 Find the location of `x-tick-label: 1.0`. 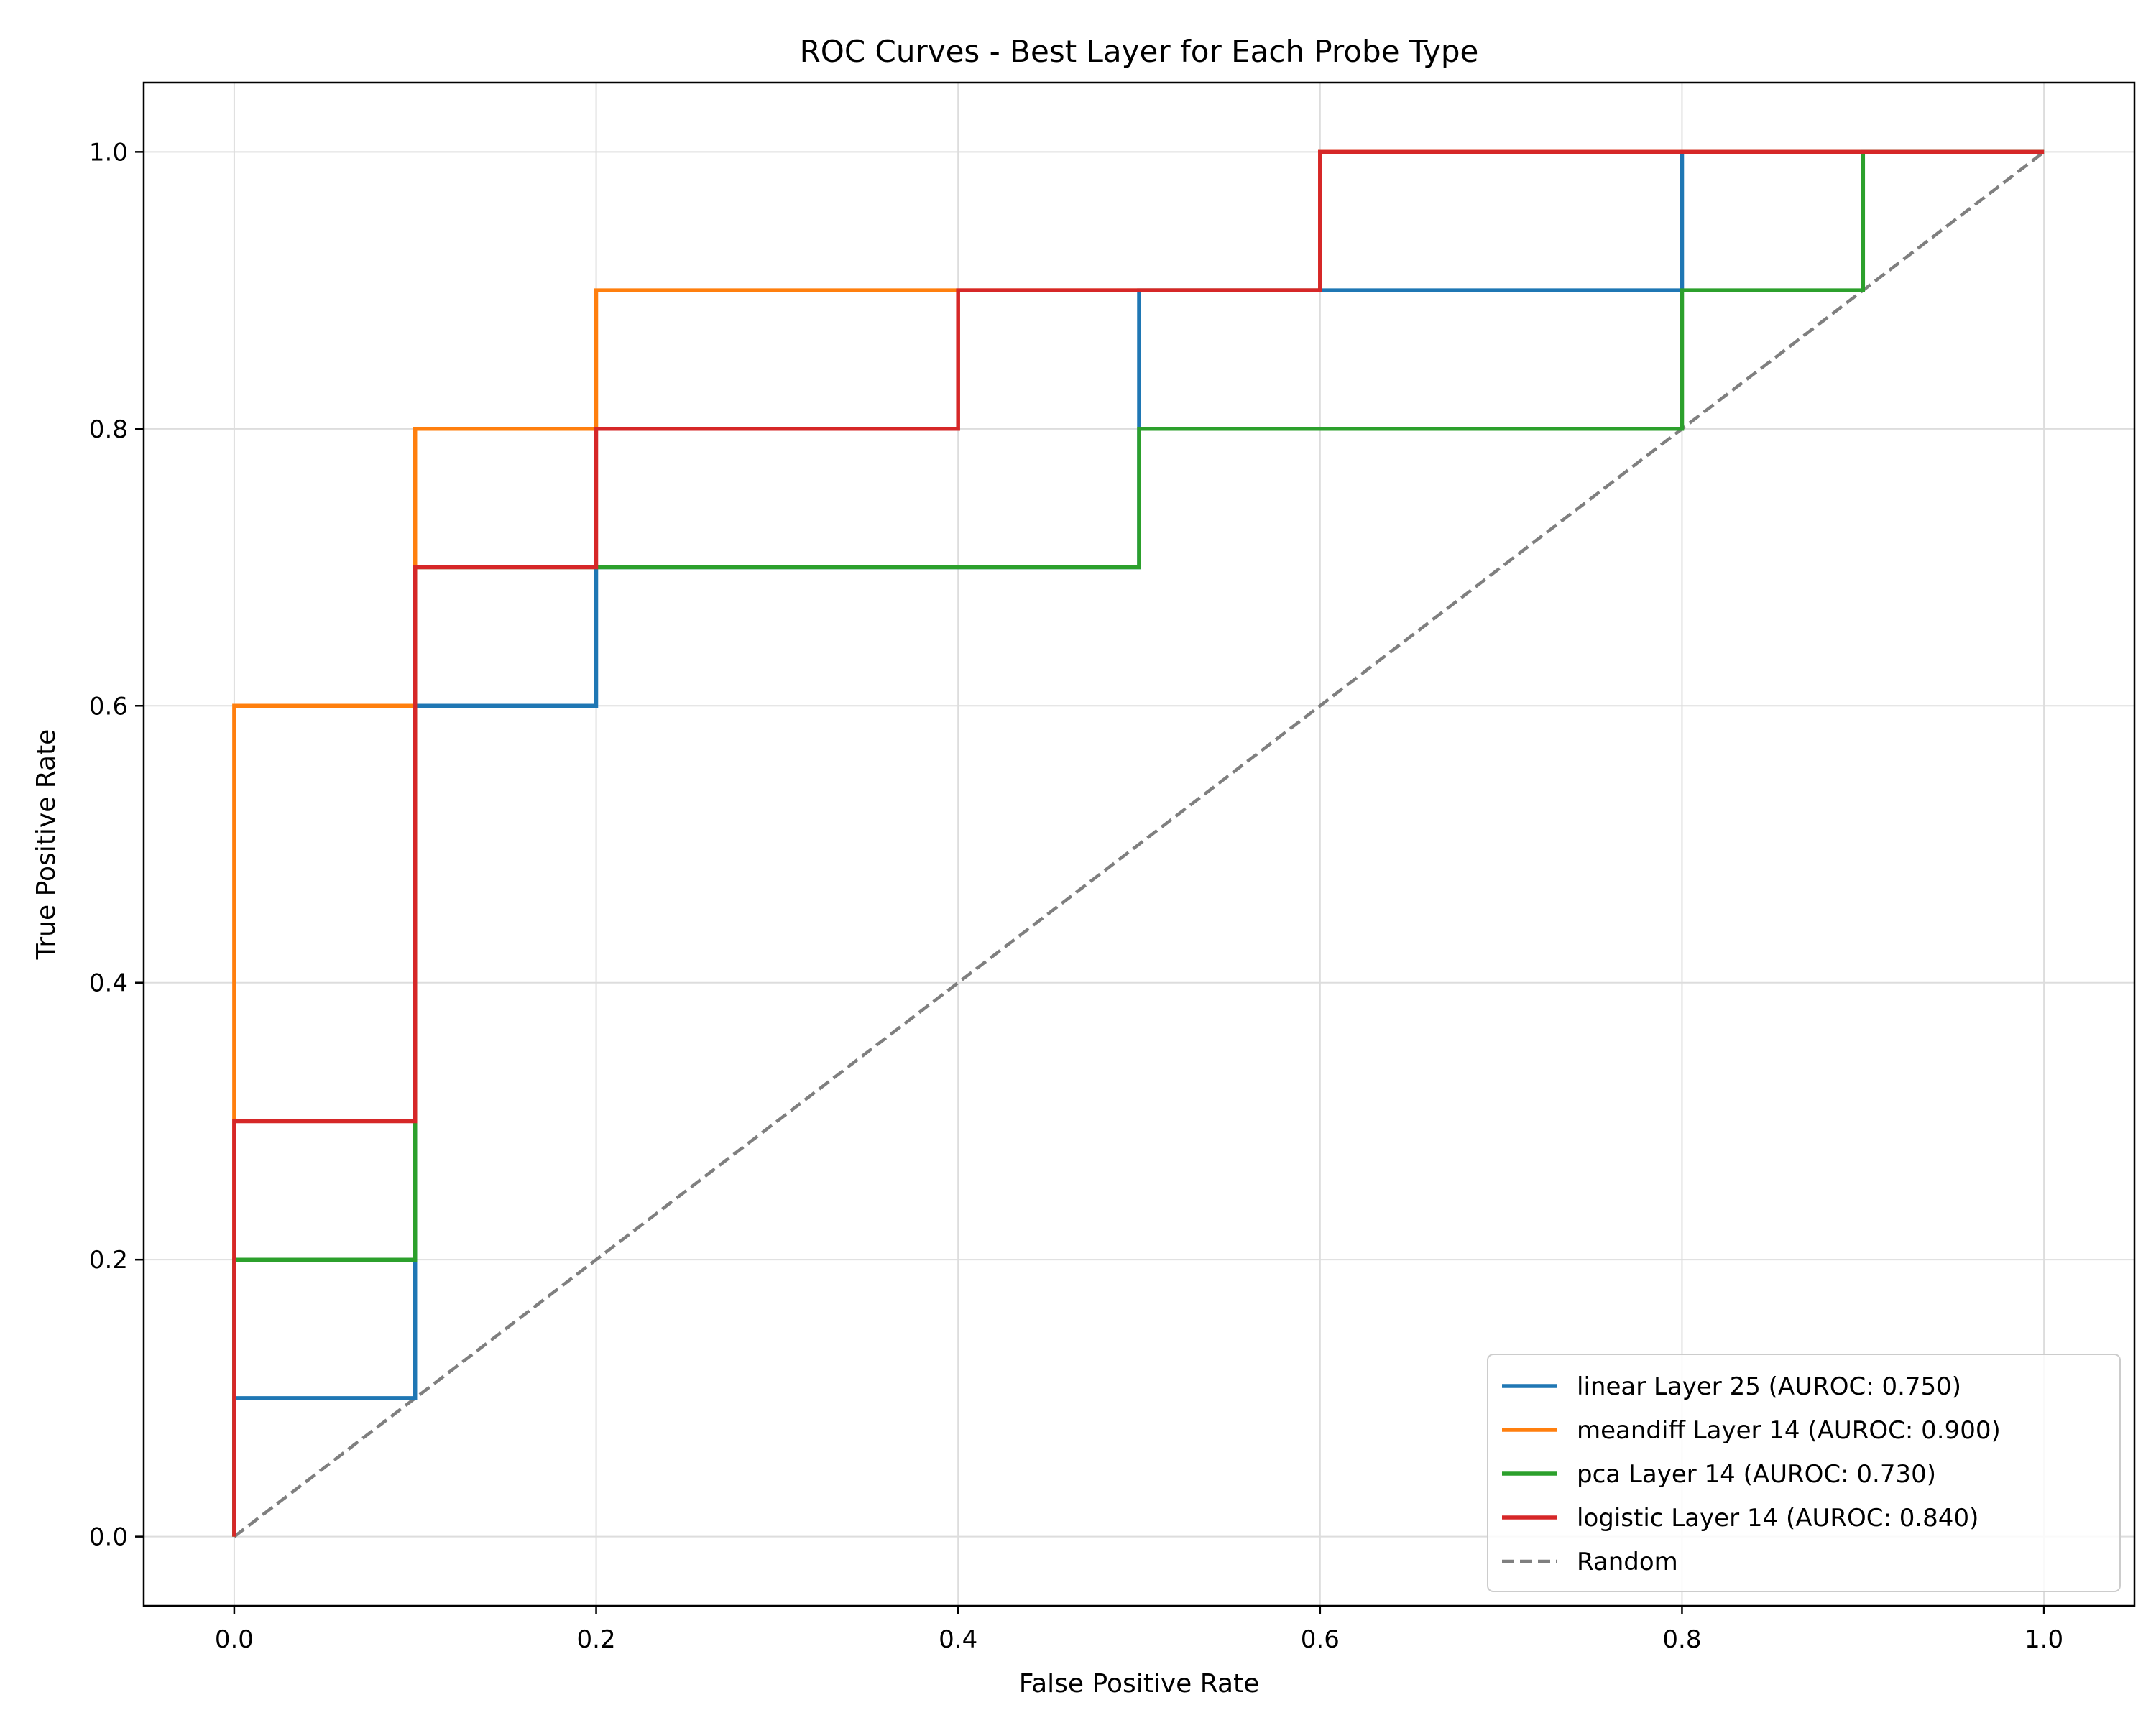

x-tick-label: 1.0 is located at coordinates (2044, 1639).